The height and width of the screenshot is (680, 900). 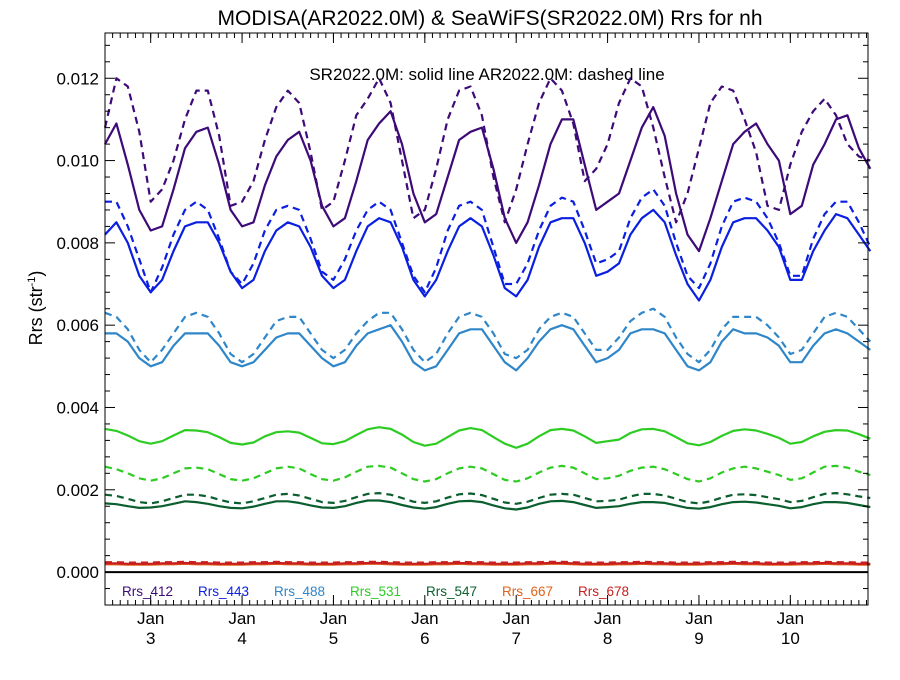 What do you see at coordinates (487, 473) in the screenshot?
I see `series-line-rrs-531-dashed` at bounding box center [487, 473].